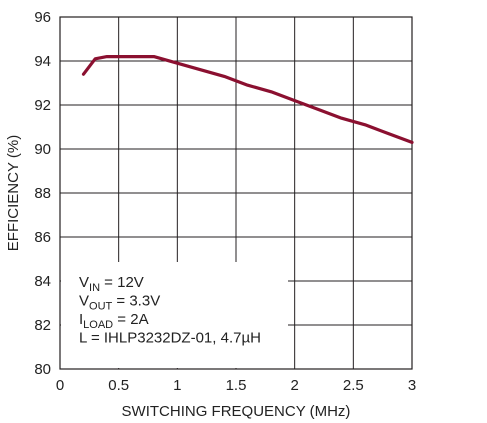  What do you see at coordinates (42, 193) in the screenshot?
I see `y-tick-label: 88` at bounding box center [42, 193].